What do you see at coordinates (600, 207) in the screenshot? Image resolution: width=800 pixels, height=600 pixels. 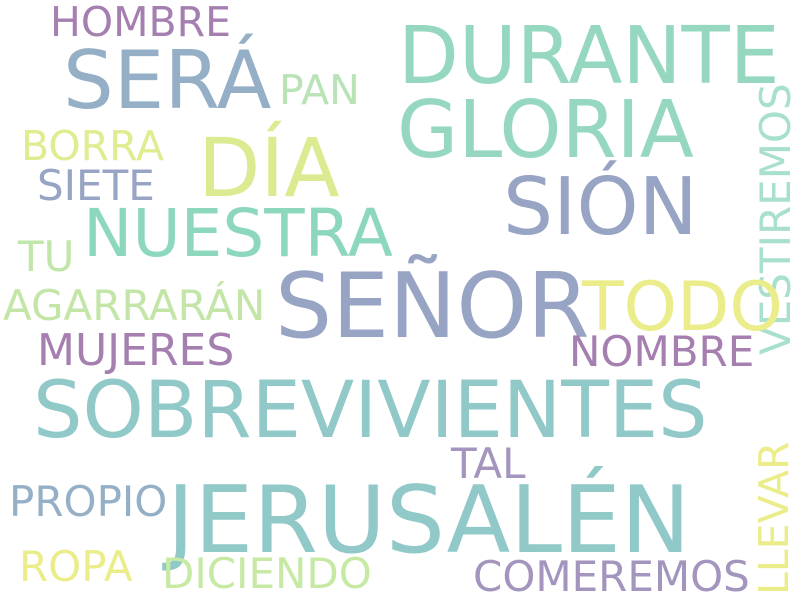 I see `word-sion: SIÓN` at bounding box center [600, 207].